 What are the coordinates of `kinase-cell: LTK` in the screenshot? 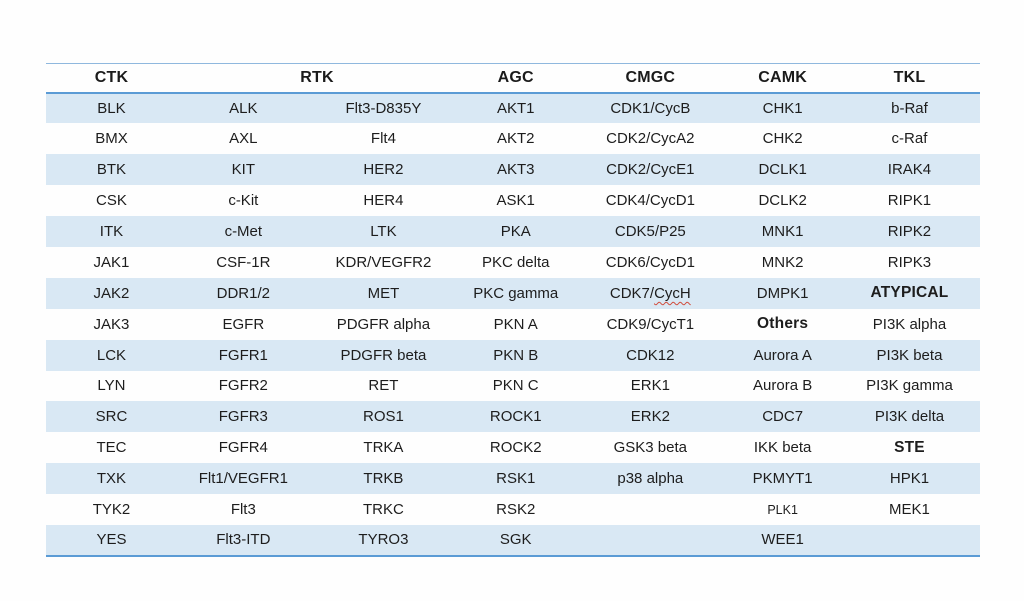 It's located at (383, 231).